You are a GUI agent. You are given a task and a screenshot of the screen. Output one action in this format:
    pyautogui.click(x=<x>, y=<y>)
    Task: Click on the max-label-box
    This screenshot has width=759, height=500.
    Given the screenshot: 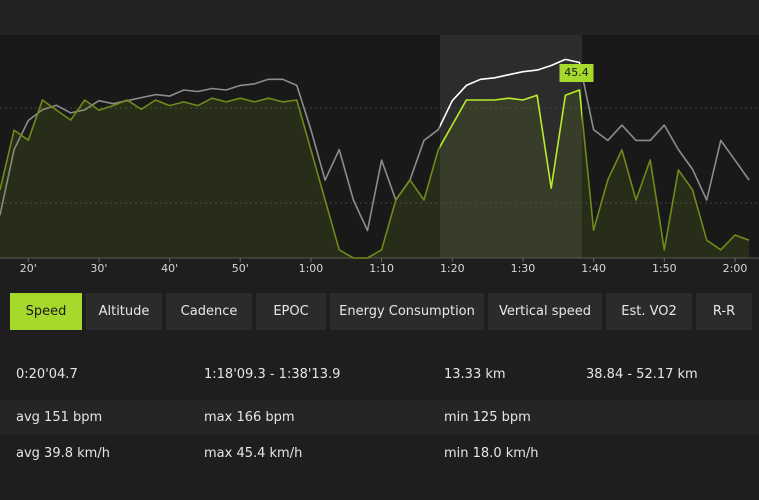 What is the action you would take?
    pyautogui.click(x=576, y=73)
    